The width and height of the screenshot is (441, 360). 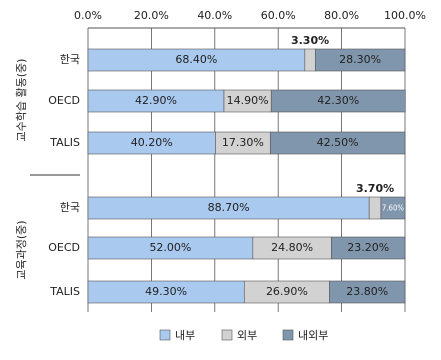 What do you see at coordinates (405, 15) in the screenshot?
I see `x-tick-label: 100.0%` at bounding box center [405, 15].